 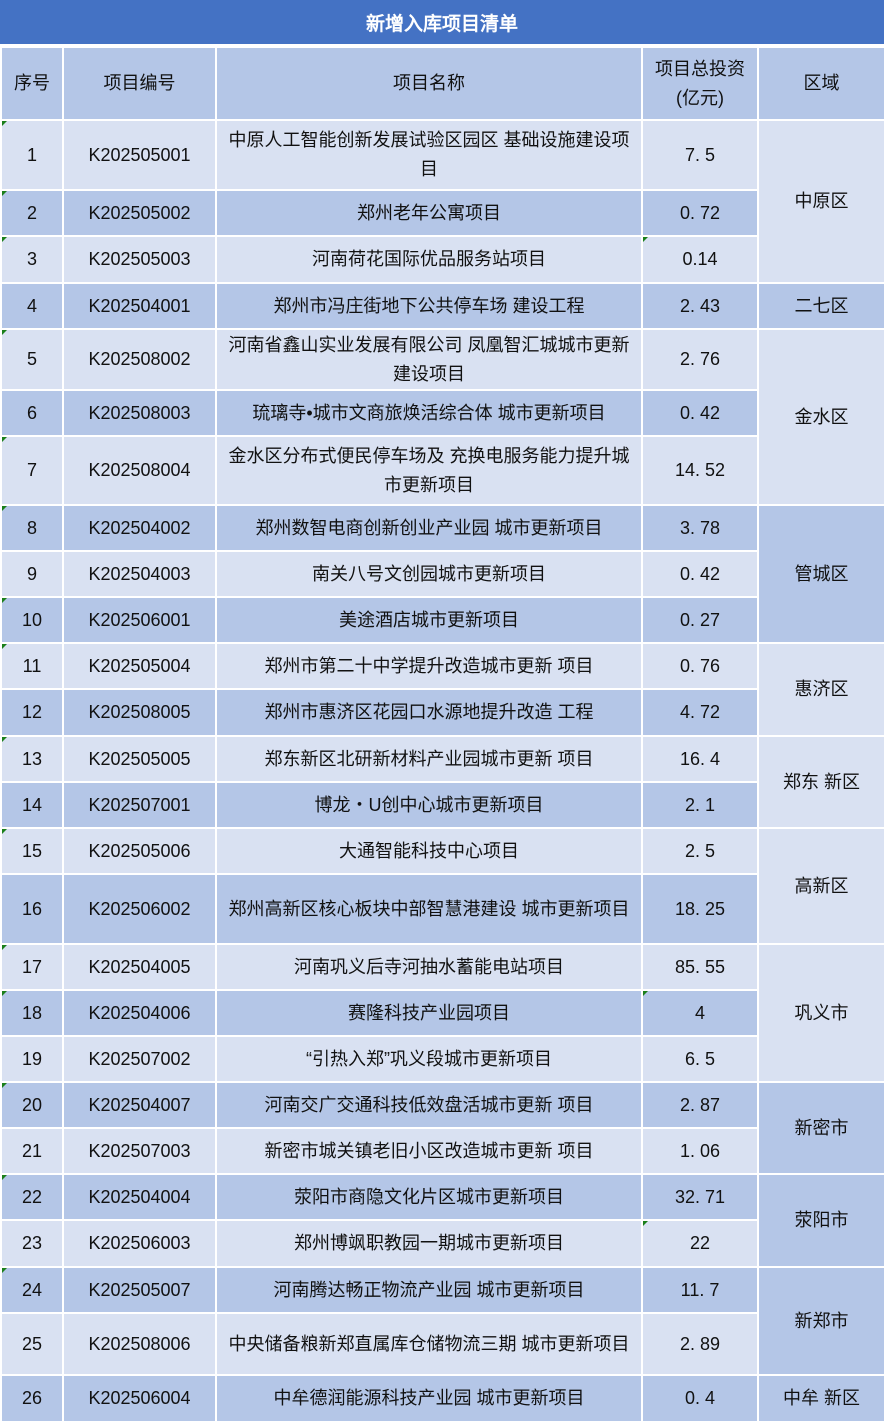 I want to click on project-name: 郑州市第二十中学提升改造城市更新 项目, so click(x=429, y=666).